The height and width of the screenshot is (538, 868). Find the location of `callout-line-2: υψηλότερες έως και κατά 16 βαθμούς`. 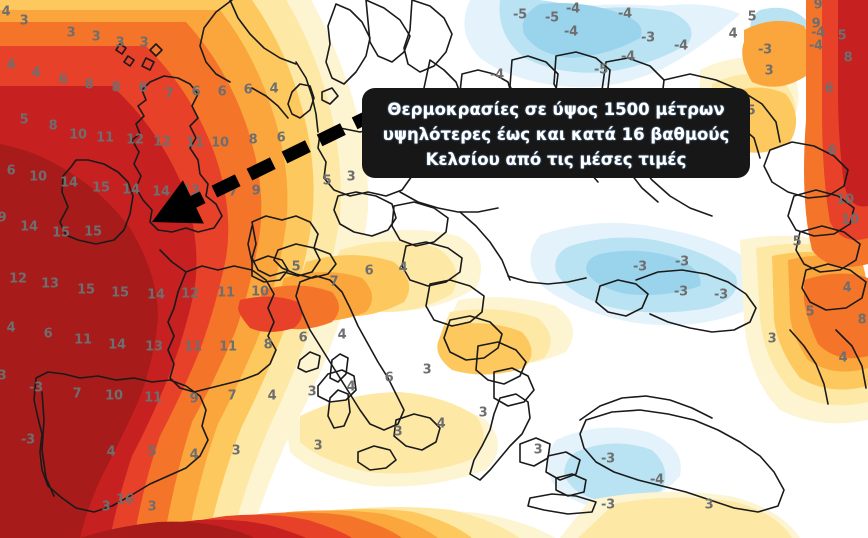

callout-line-2: υψηλότερες έως και κατά 16 βαθμούς is located at coordinates (556, 134).